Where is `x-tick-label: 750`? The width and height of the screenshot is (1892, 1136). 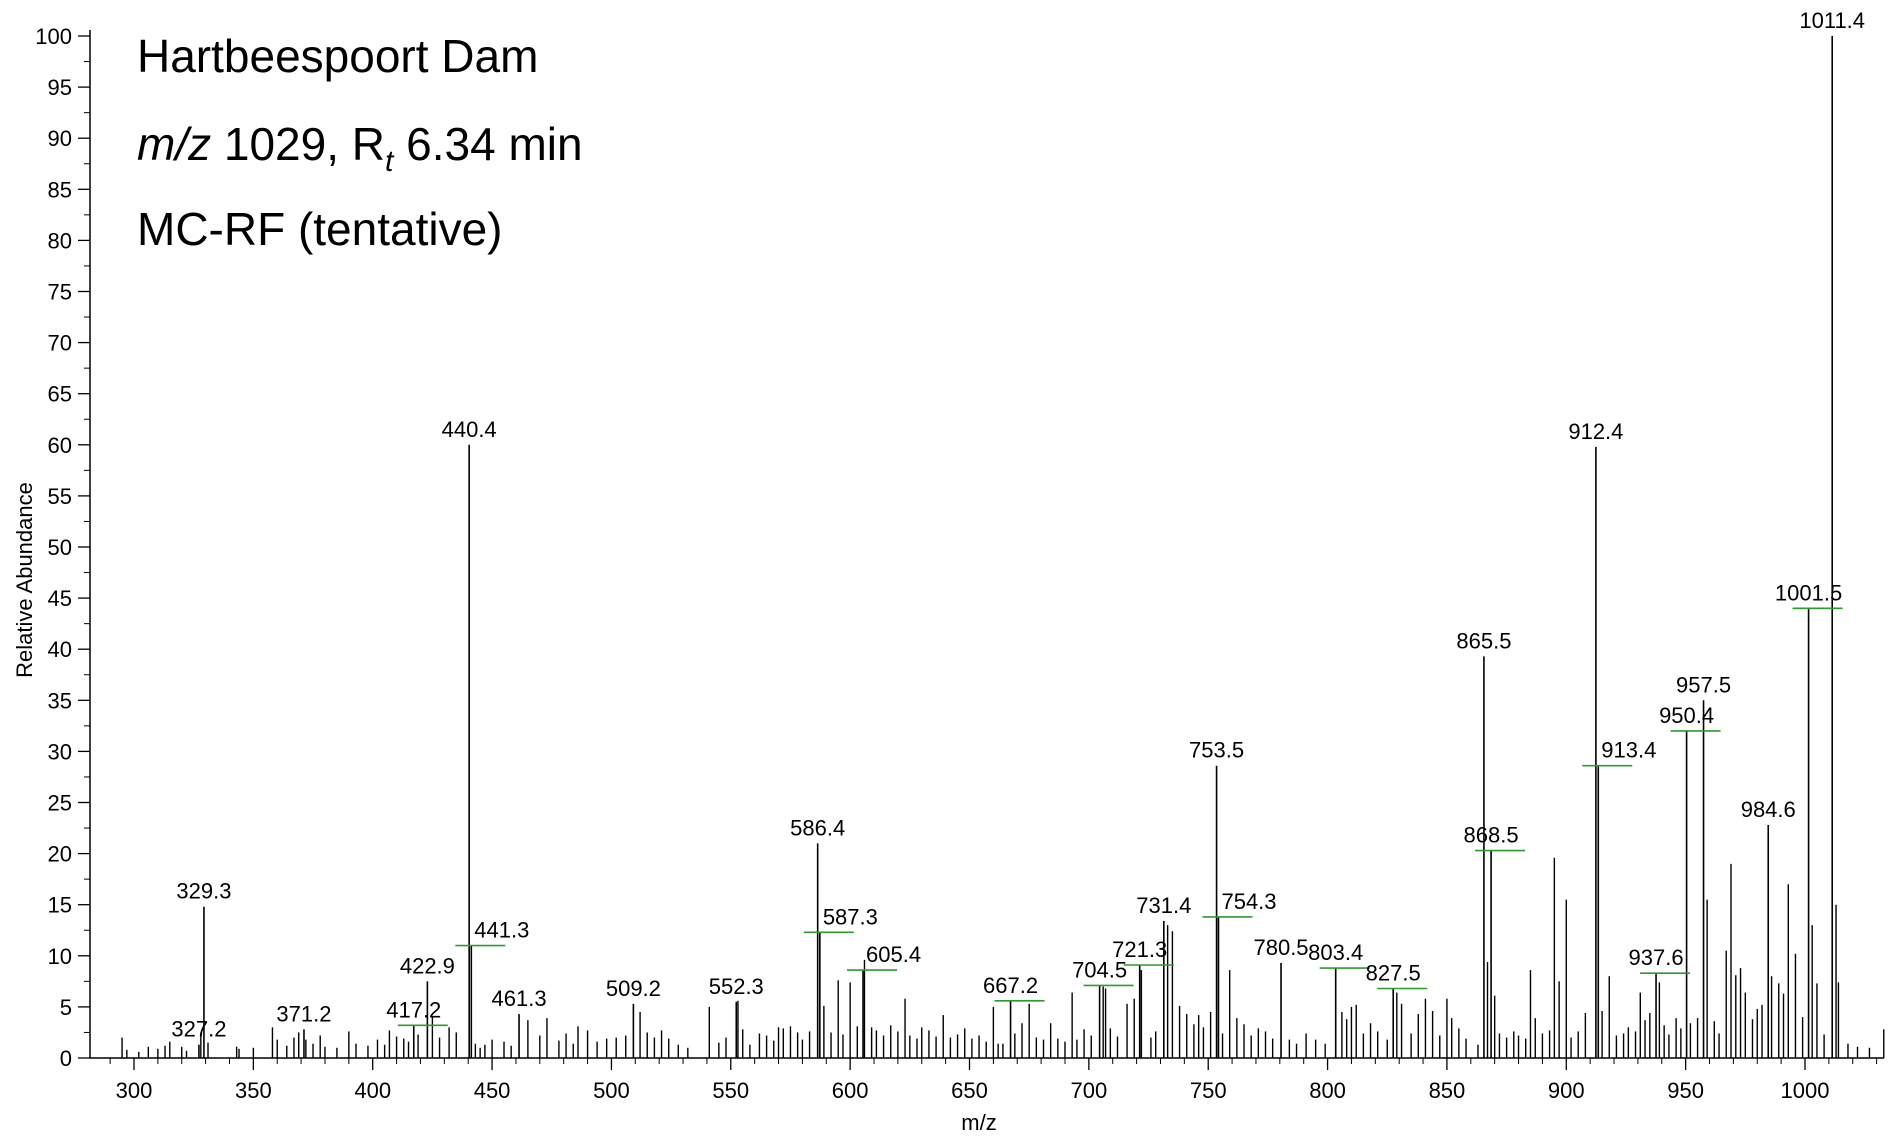 x-tick-label: 750 is located at coordinates (1208, 1090).